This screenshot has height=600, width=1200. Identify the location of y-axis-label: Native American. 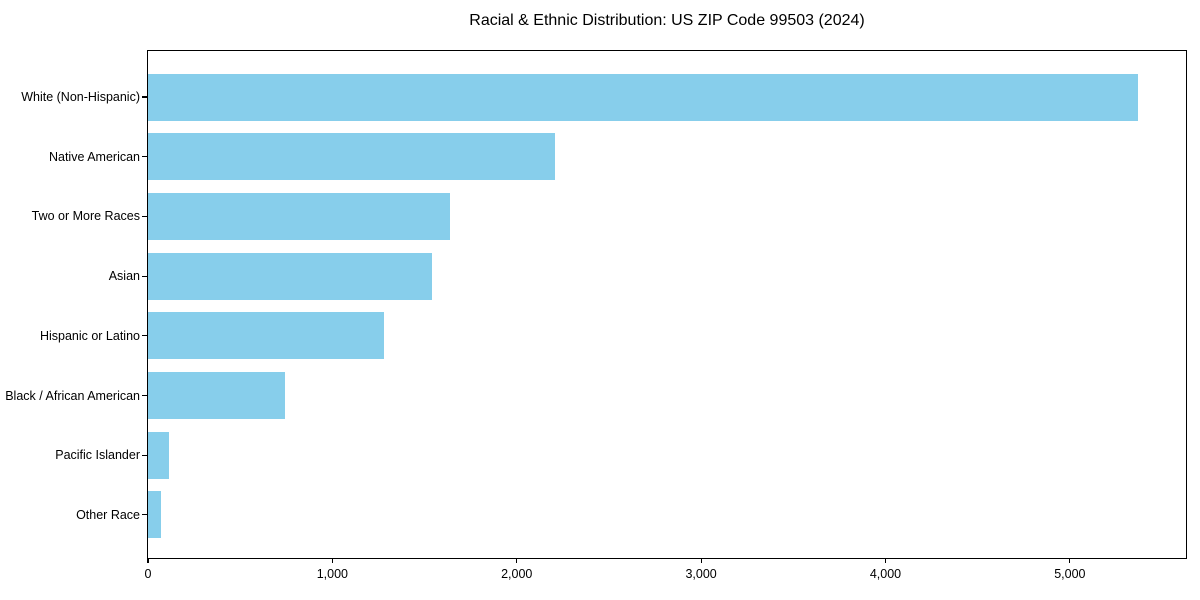
(94, 156).